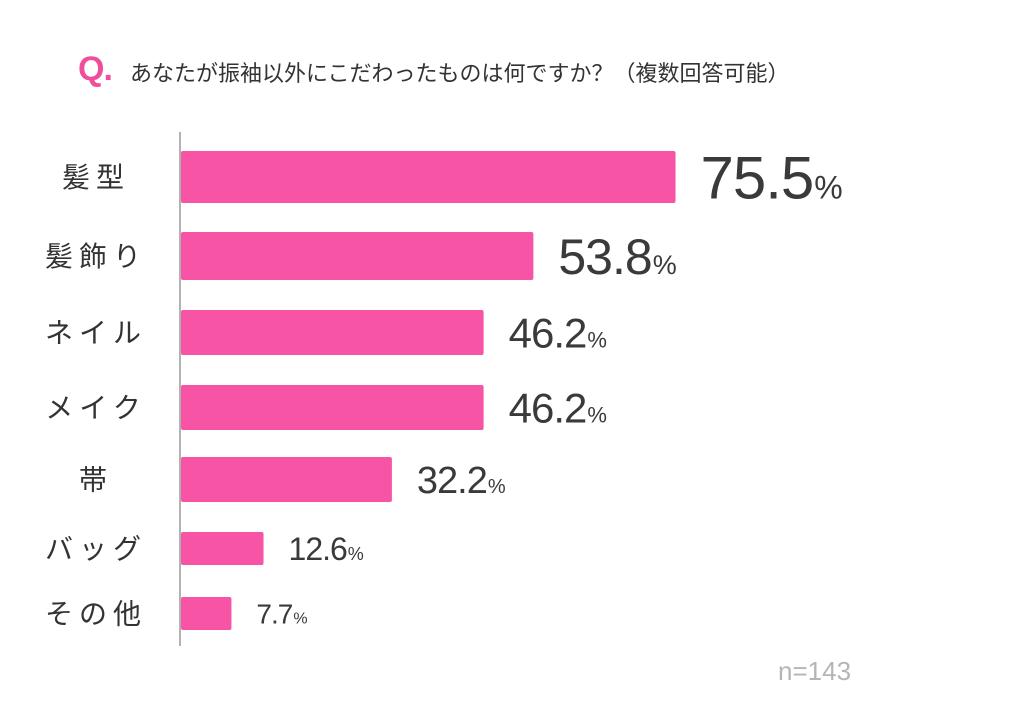 The width and height of the screenshot is (1024, 721). Describe the element at coordinates (460, 74) in the screenshot. I see `question-text: あなたが振袖以外にこだわったものは何ですか？（複数回答可能）` at that location.